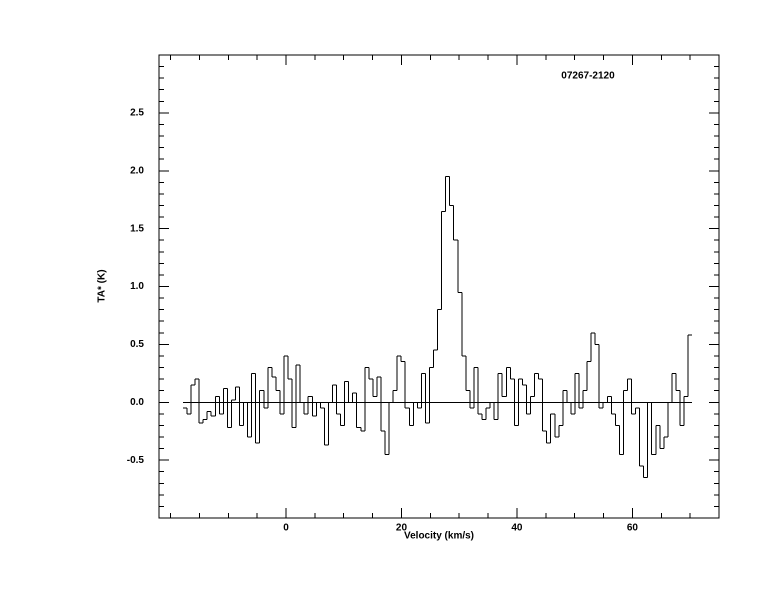 Image resolution: width=774 pixels, height=612 pixels. Describe the element at coordinates (137, 344) in the screenshot. I see `y-tick-label: 0.5` at that location.